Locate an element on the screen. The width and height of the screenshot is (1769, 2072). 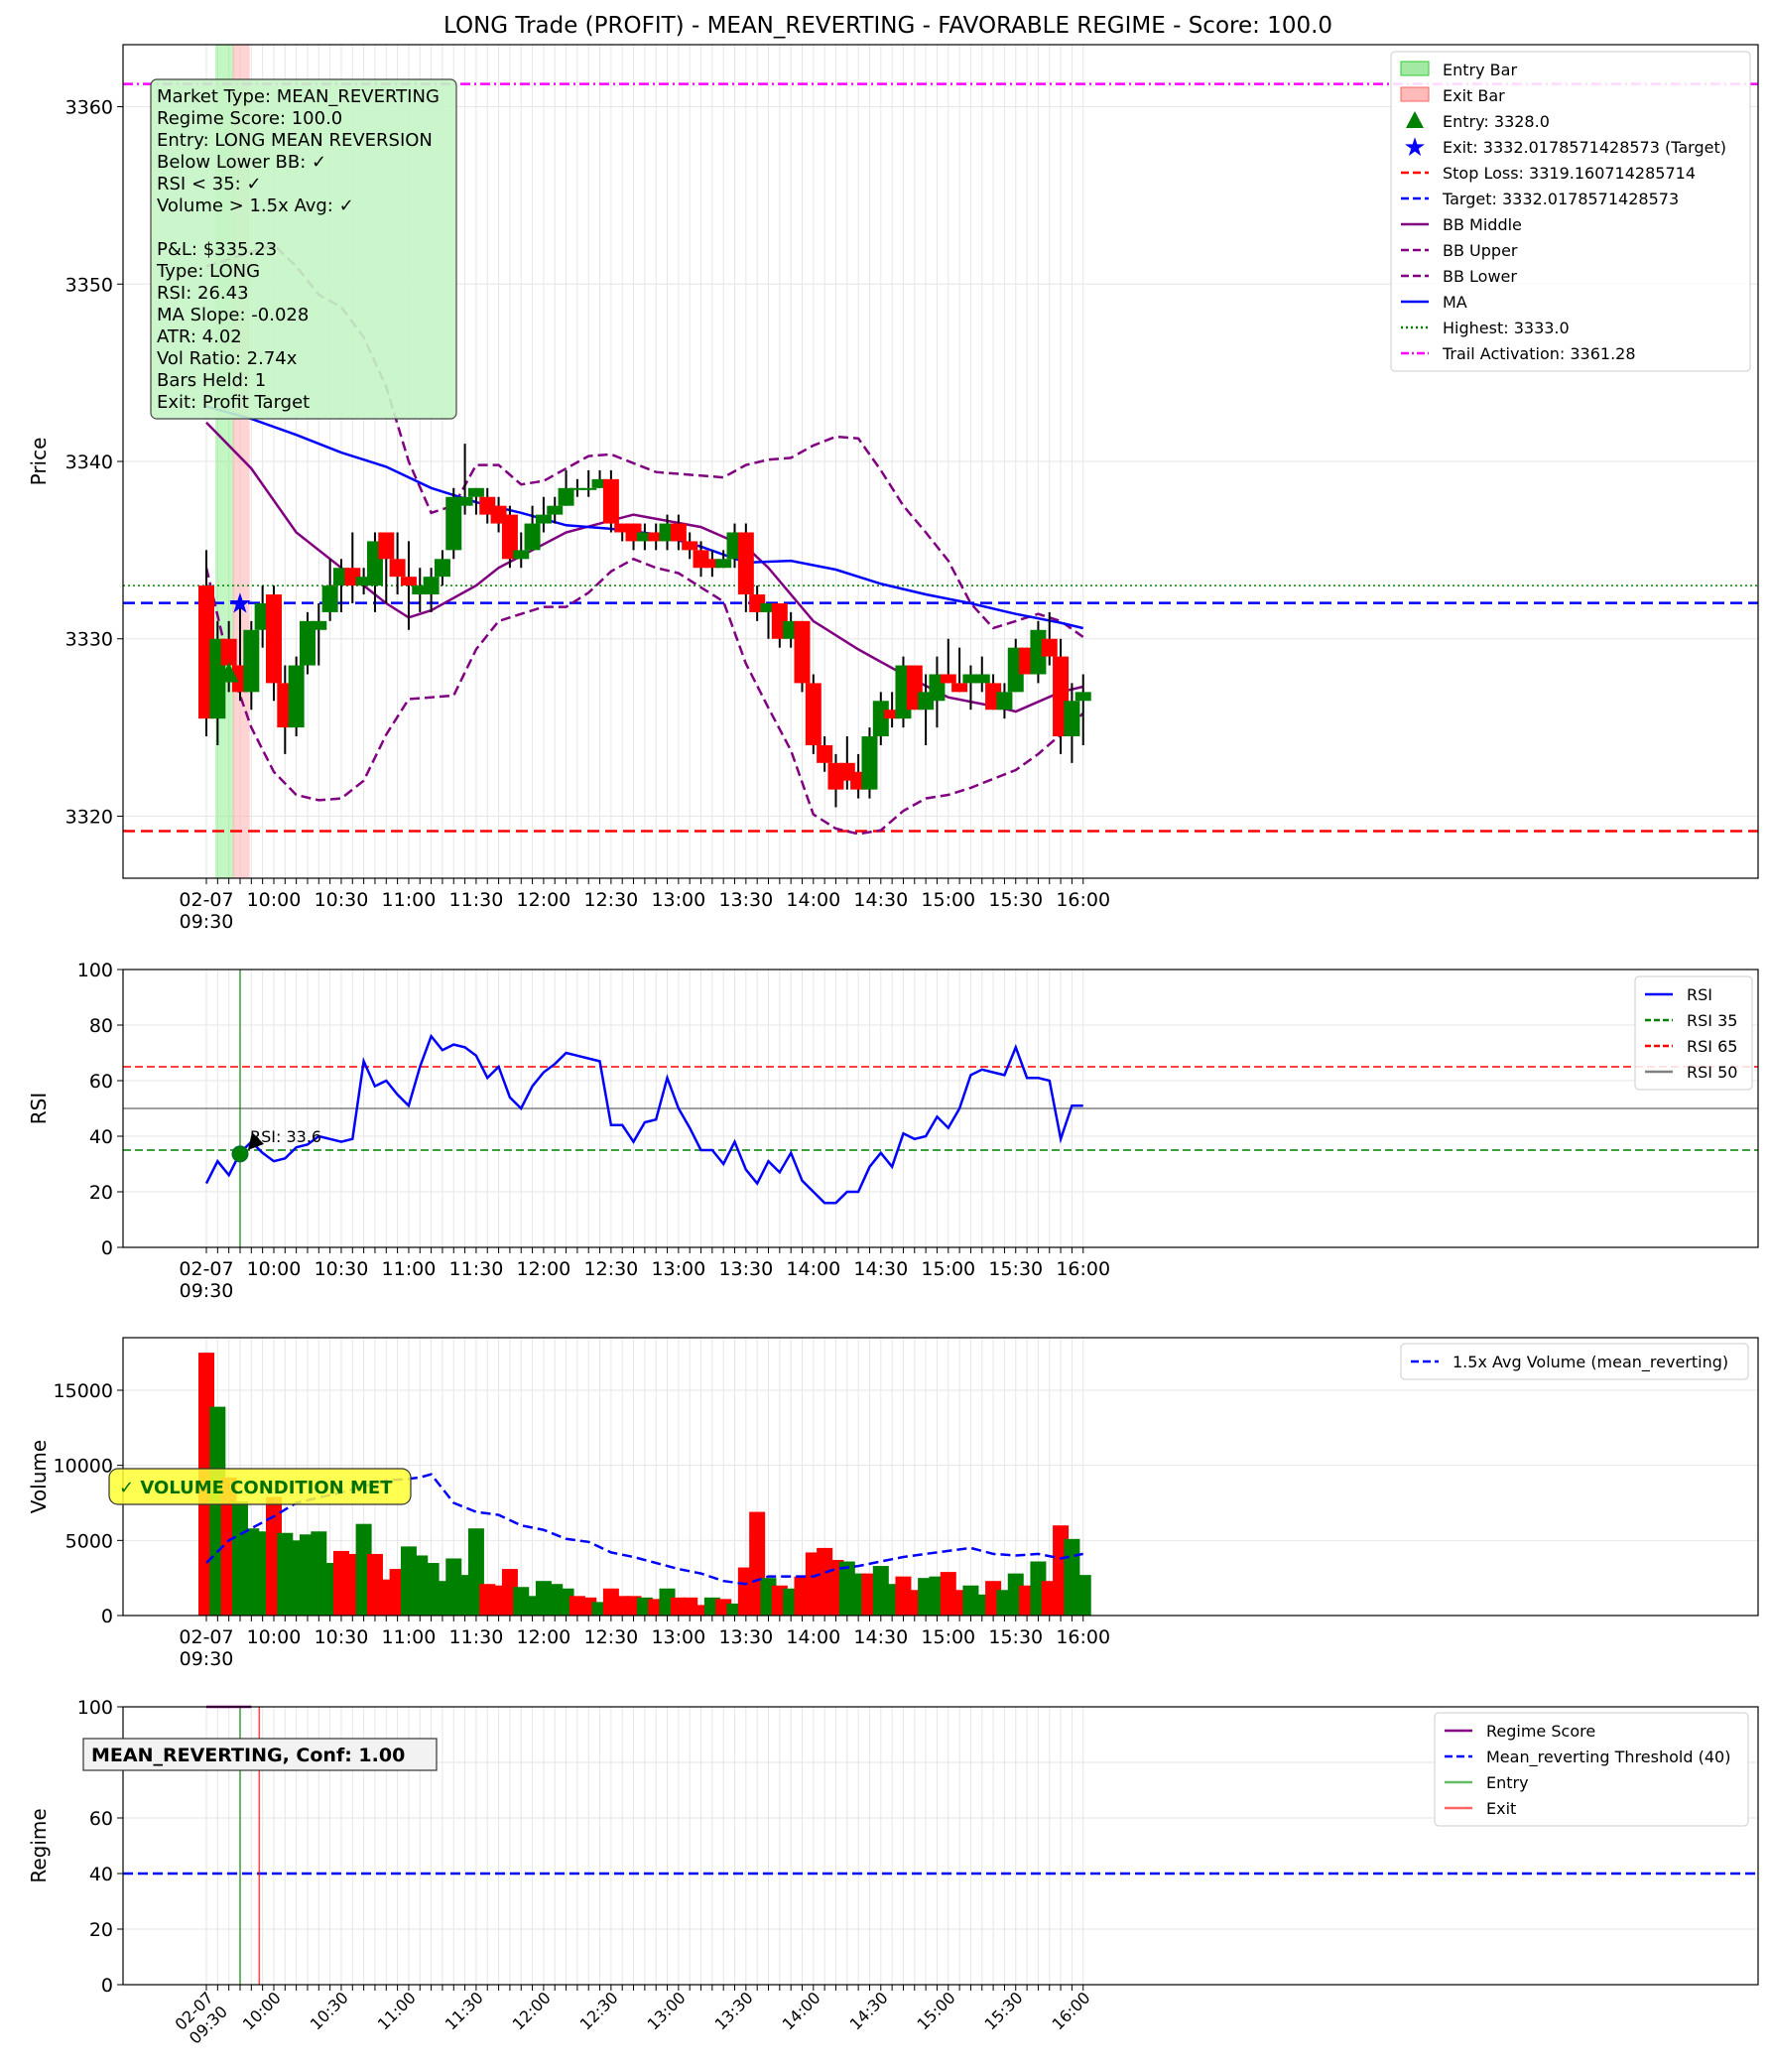
rsi-xtick-label: 12:00 is located at coordinates (544, 1269).